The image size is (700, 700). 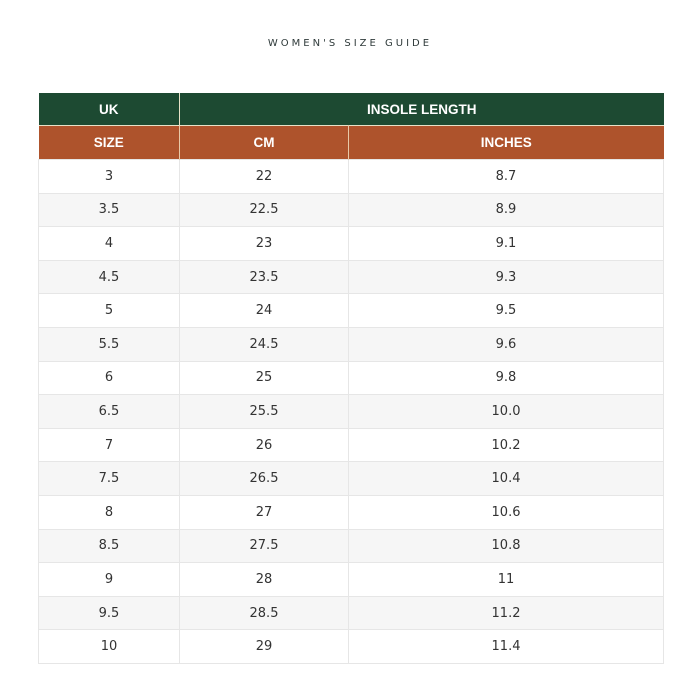 What do you see at coordinates (506, 277) in the screenshot?
I see `inches-cell: 9.3` at bounding box center [506, 277].